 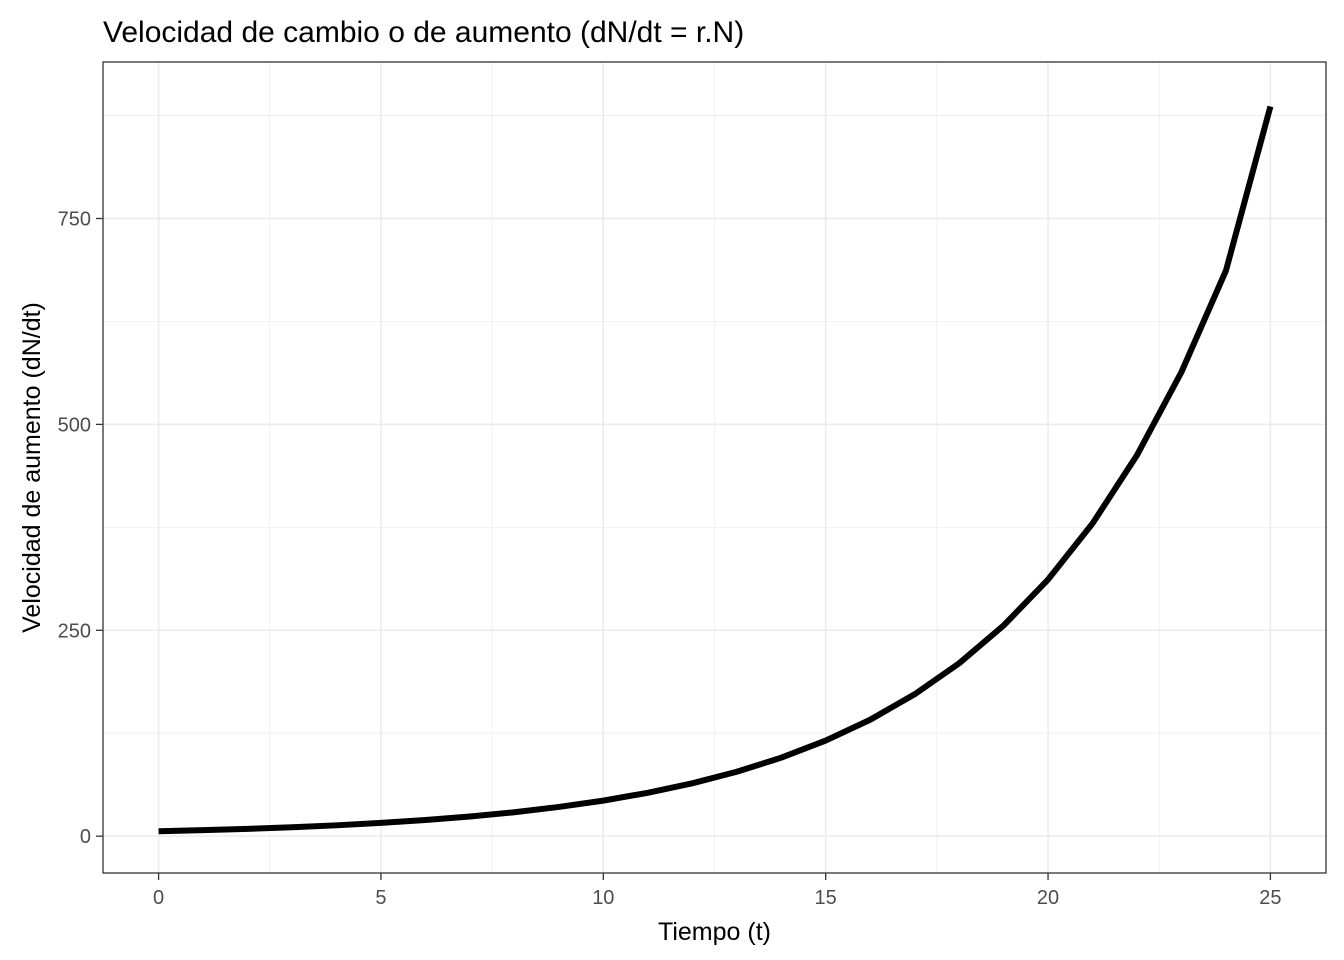 I want to click on x-tick-label: 10, so click(x=603, y=898).